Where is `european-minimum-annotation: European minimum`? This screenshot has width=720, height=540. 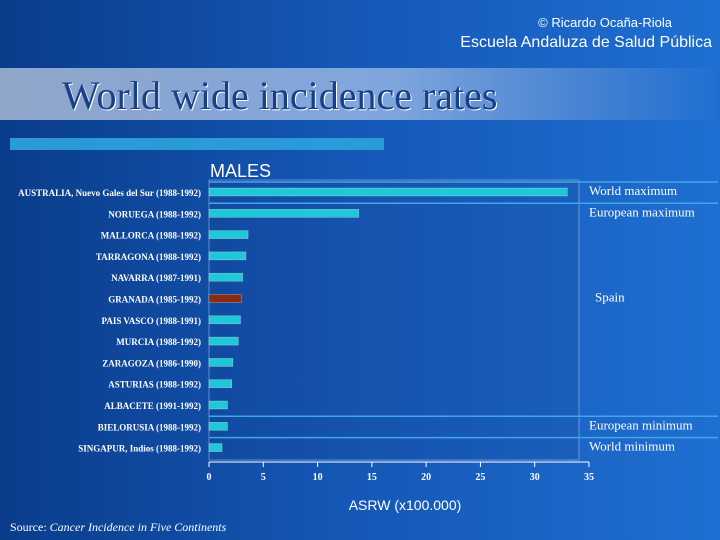
european-minimum-annotation: European minimum is located at coordinates (641, 424).